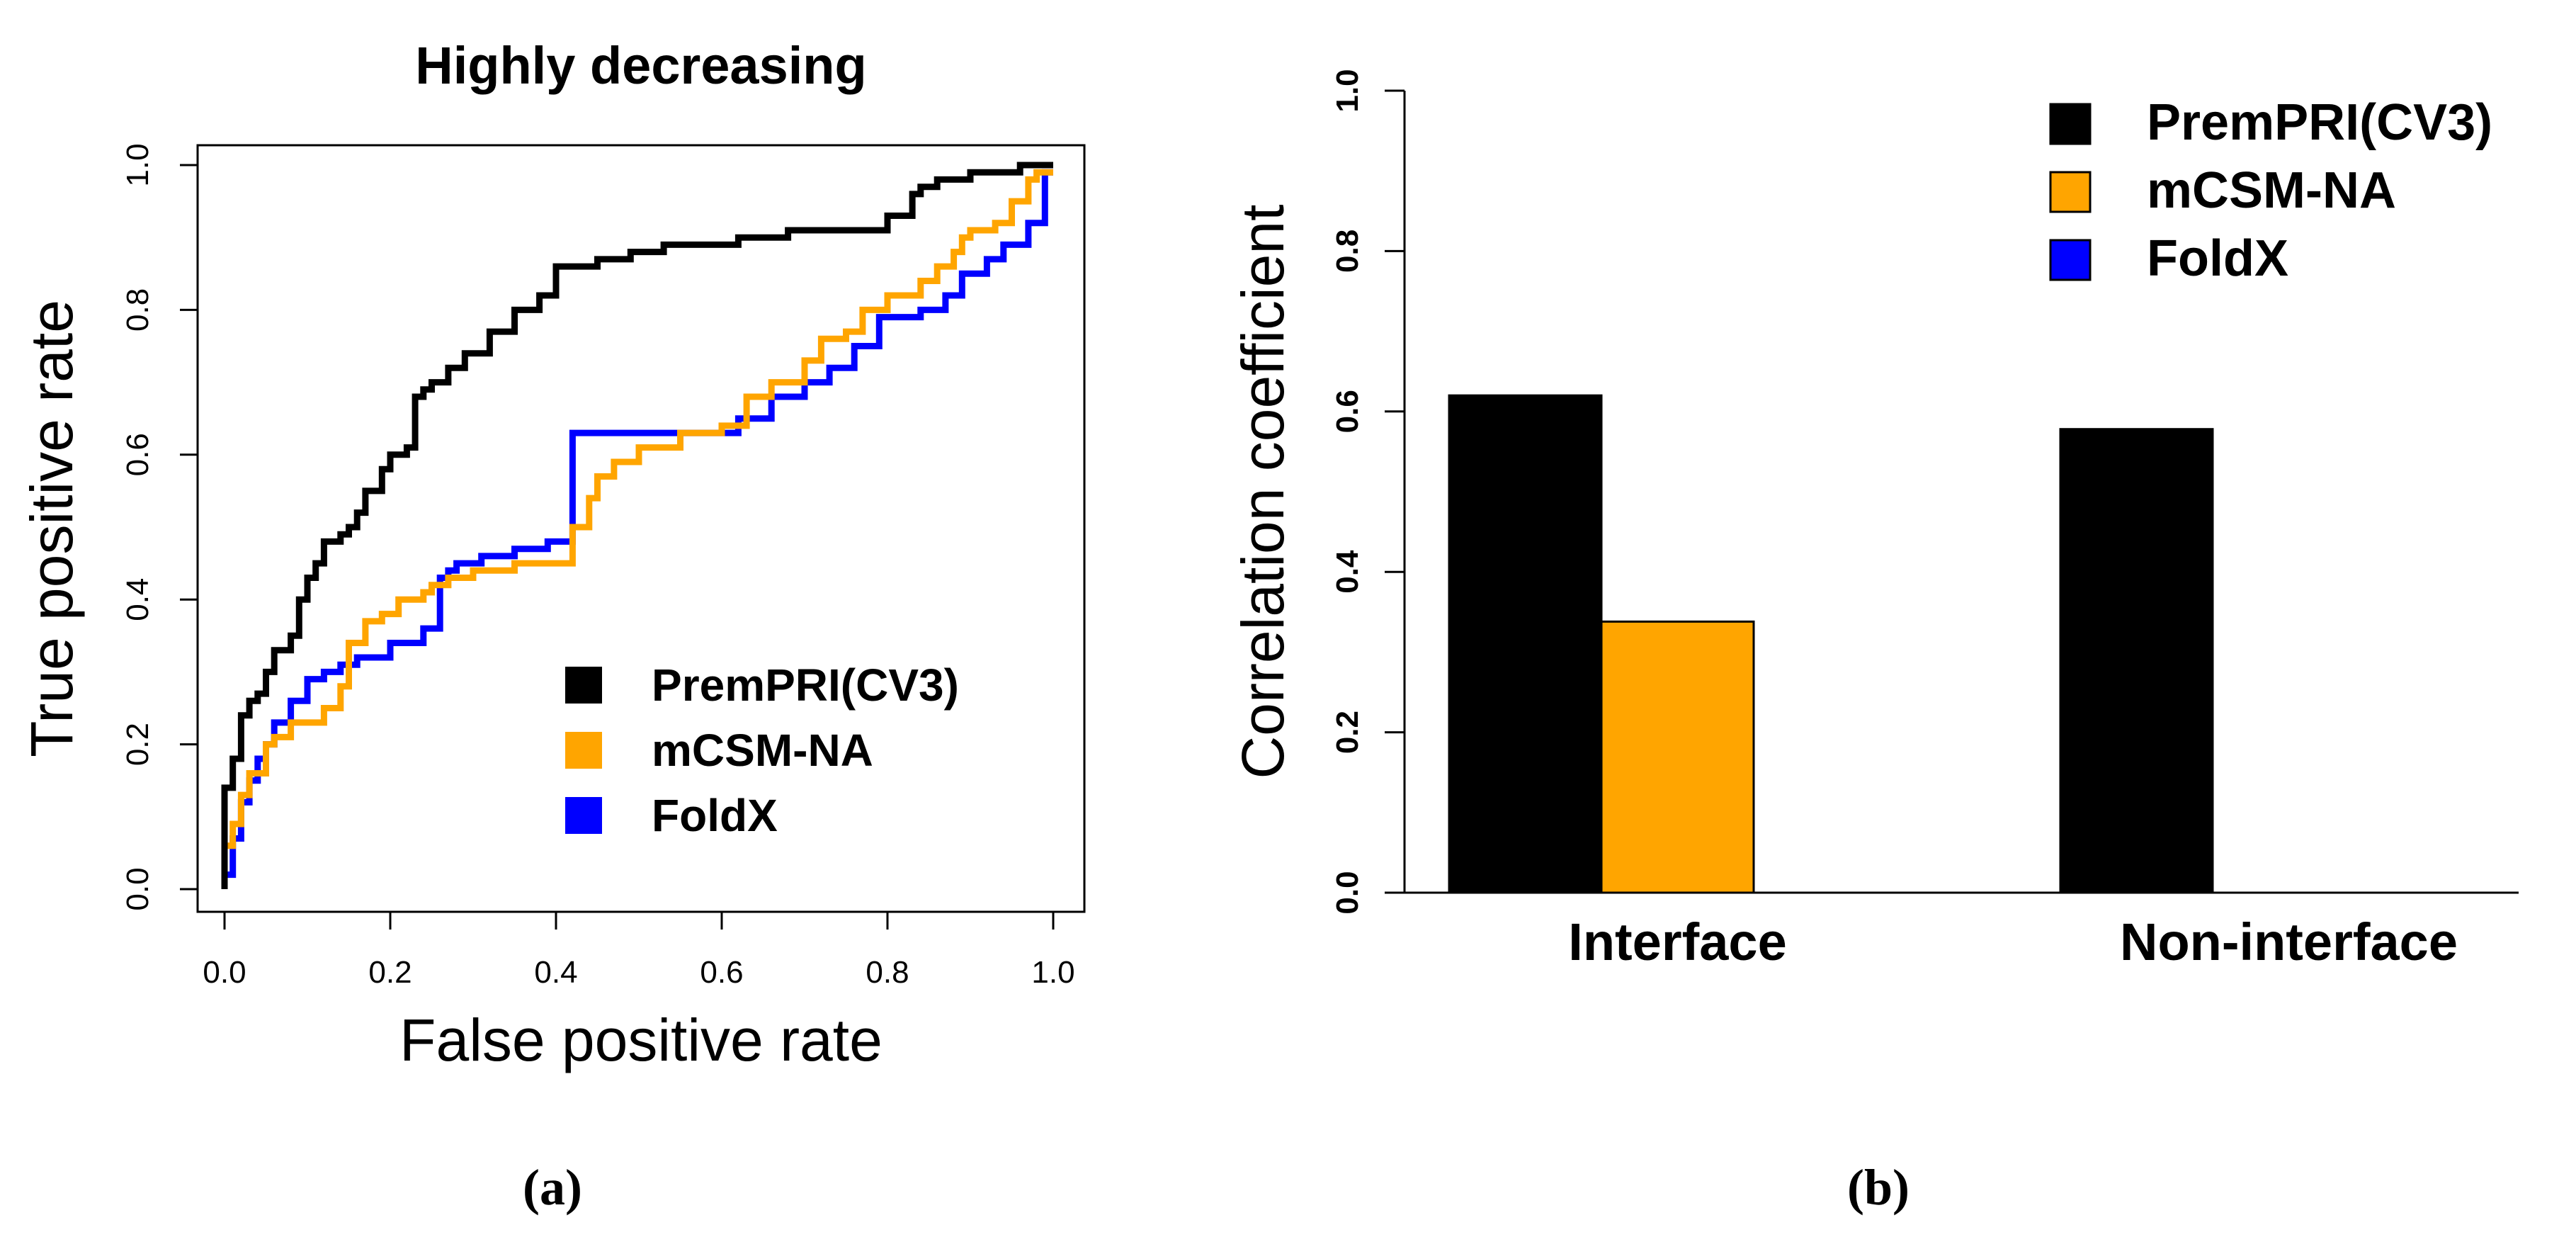 This screenshot has width=2576, height=1237. What do you see at coordinates (137, 599) in the screenshot?
I see `panel-a-y-tick-label: 0.4` at bounding box center [137, 599].